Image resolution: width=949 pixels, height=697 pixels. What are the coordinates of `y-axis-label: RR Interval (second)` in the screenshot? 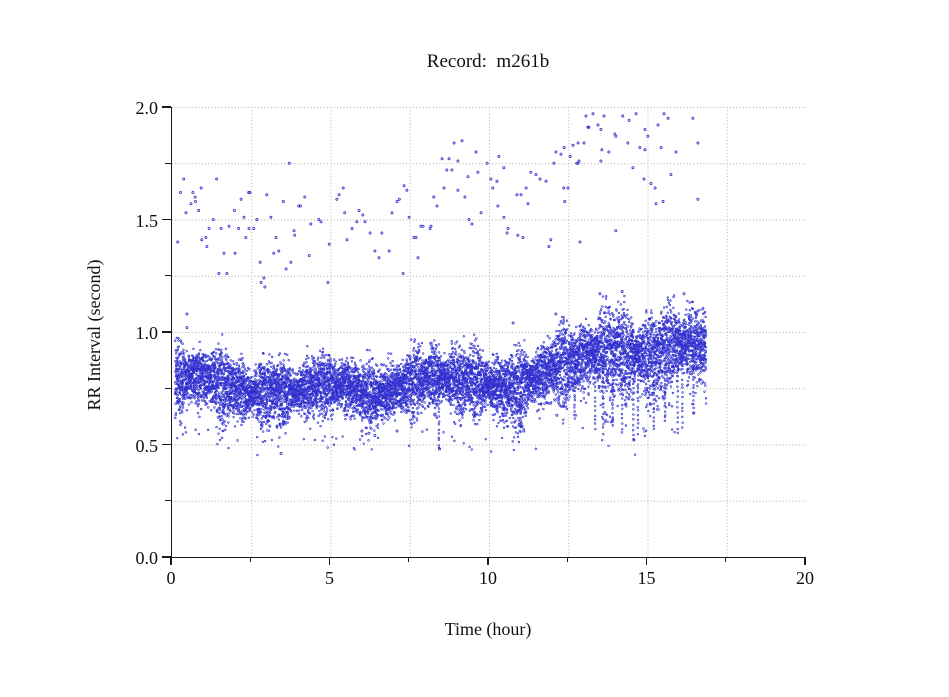 It's located at (94, 335).